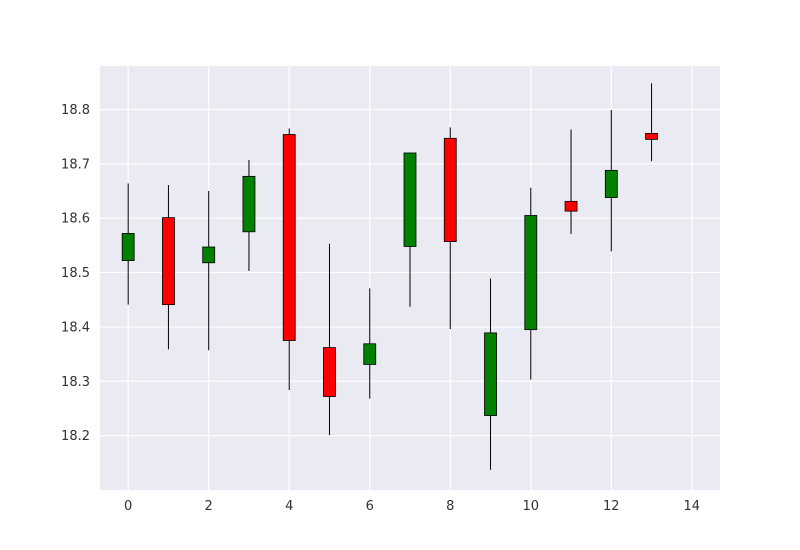 The width and height of the screenshot is (800, 550). What do you see at coordinates (75, 219) in the screenshot?
I see `y-tick-label: 18.6` at bounding box center [75, 219].